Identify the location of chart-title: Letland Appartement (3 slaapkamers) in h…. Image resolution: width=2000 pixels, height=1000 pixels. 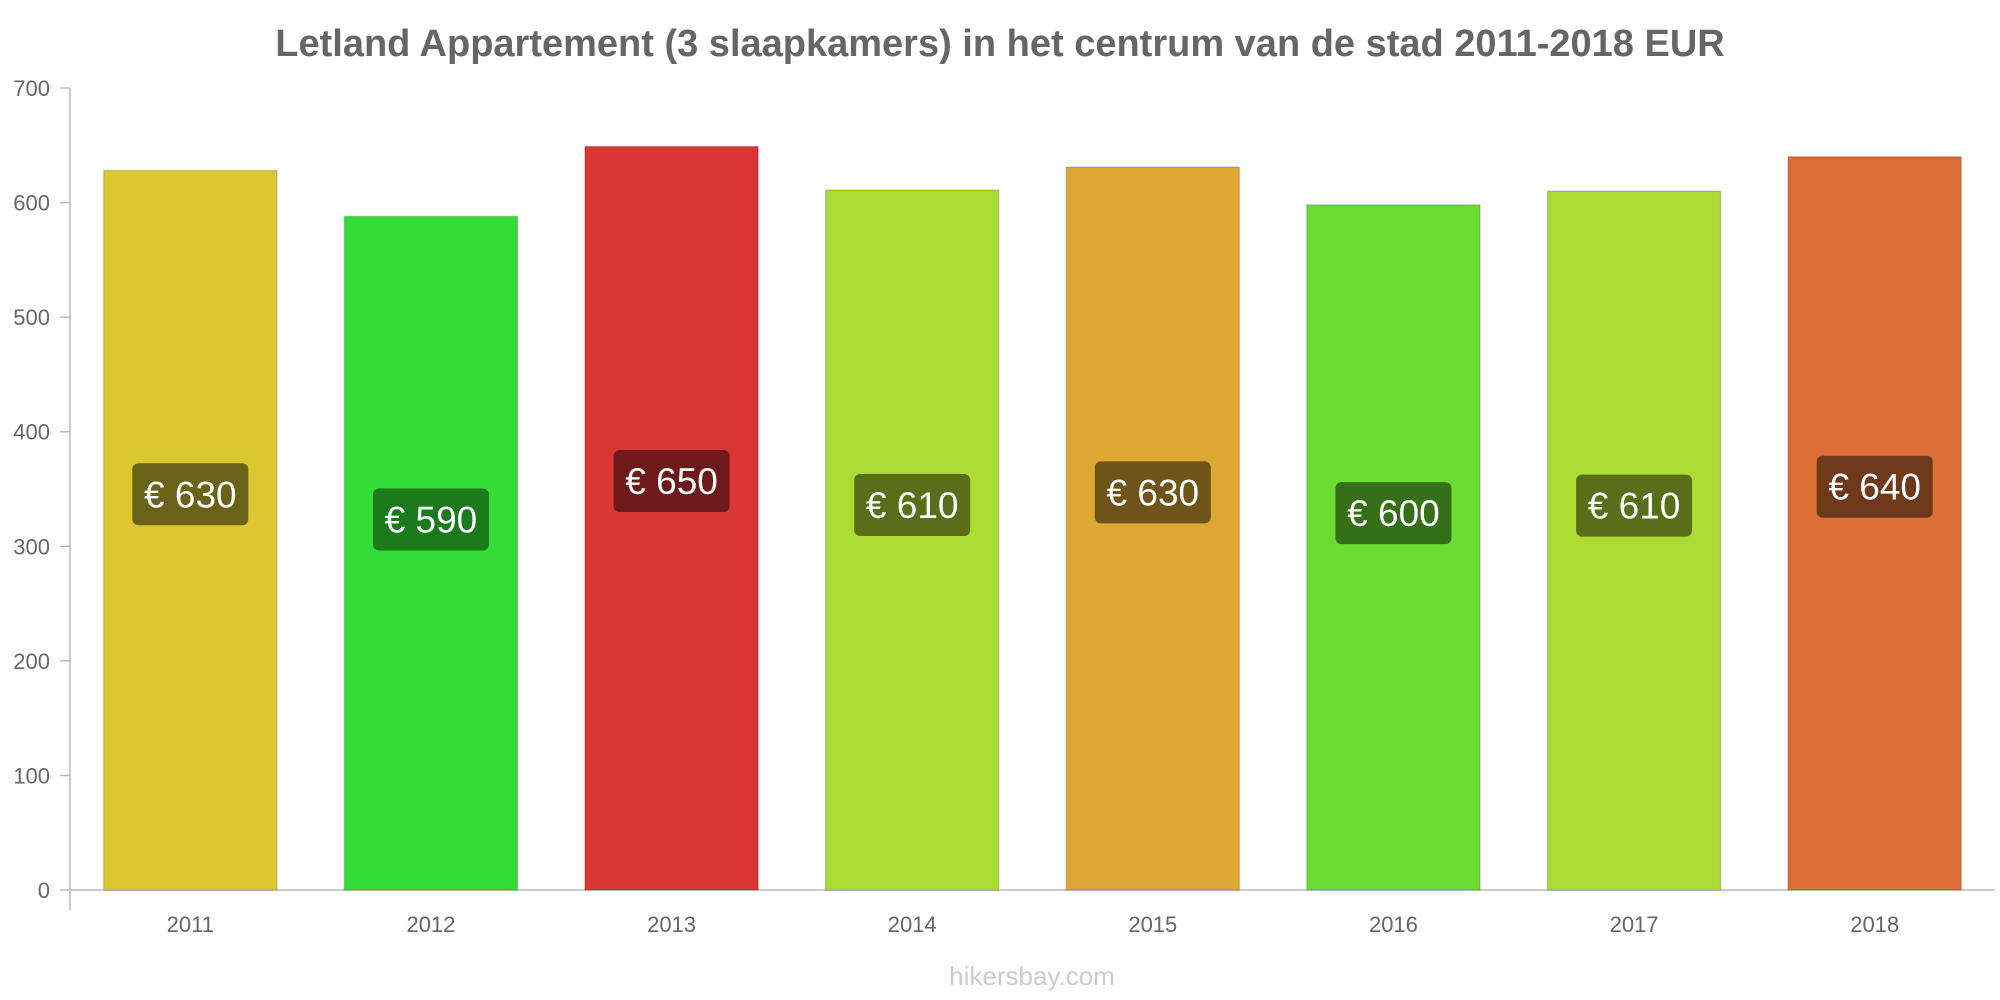
(999, 44).